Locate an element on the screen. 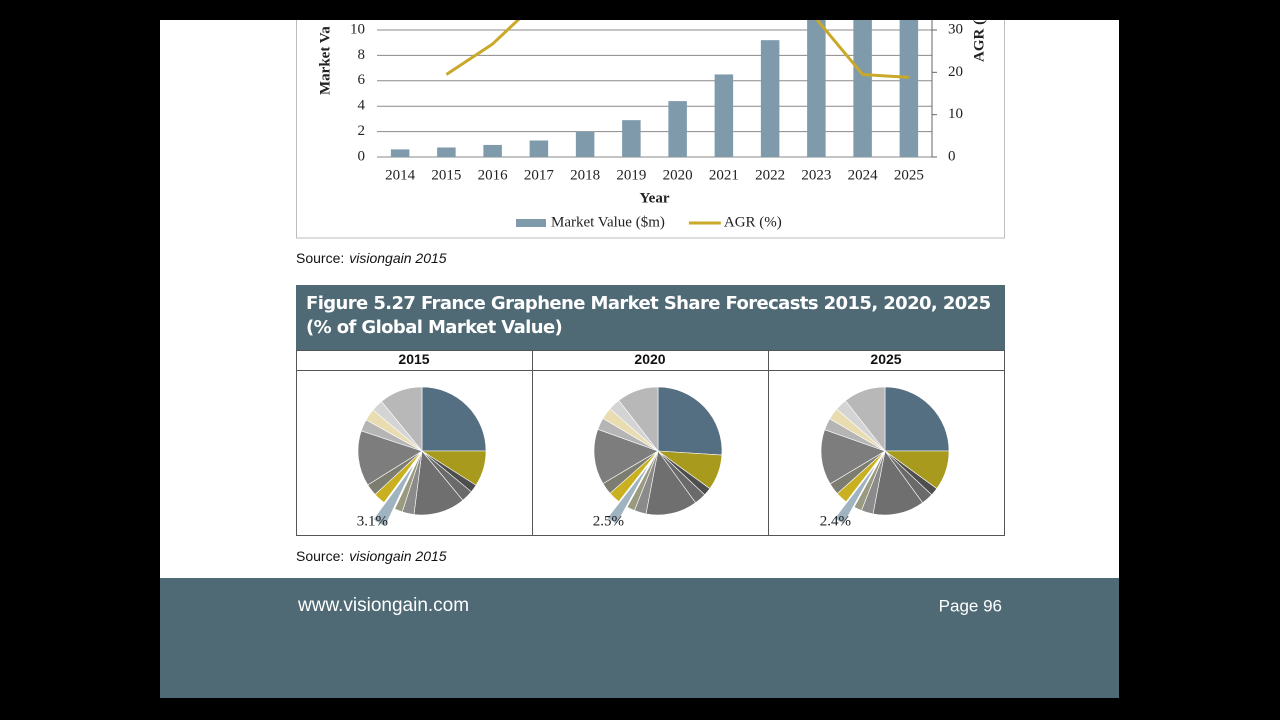 This screenshot has height=720, width=1280. footer-bar is located at coordinates (639, 638).